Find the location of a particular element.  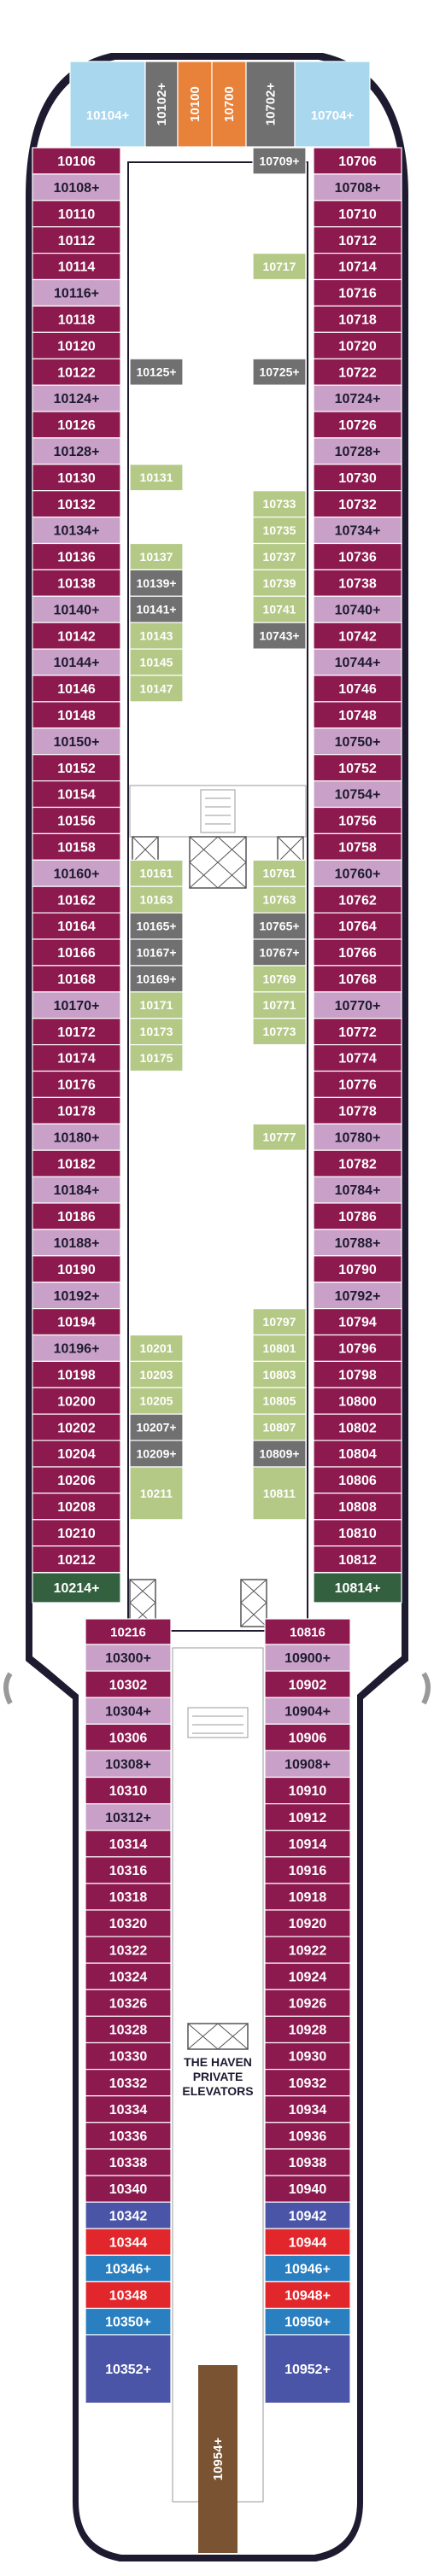

aft-stbd-cabin: 10918 is located at coordinates (308, 1897).